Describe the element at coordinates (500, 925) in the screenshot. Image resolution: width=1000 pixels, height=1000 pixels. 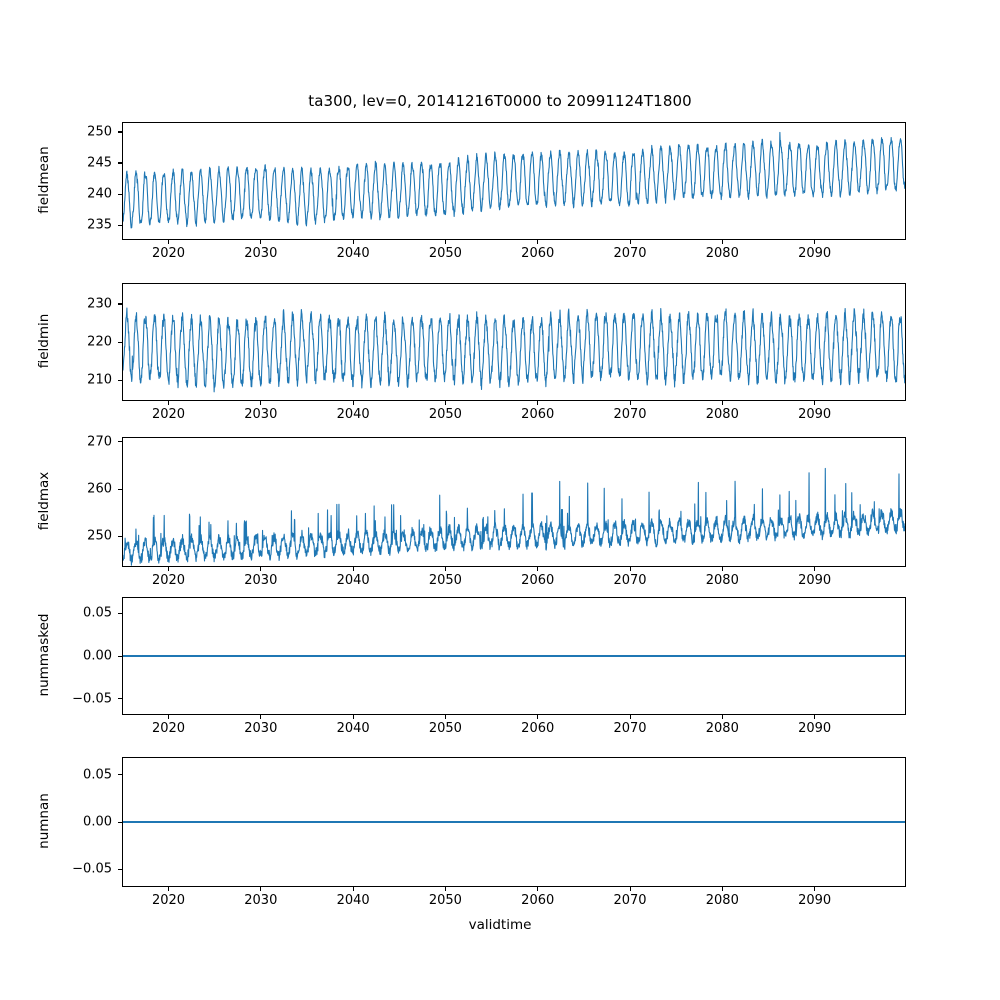
I see `x-axis-label: validtime` at that location.